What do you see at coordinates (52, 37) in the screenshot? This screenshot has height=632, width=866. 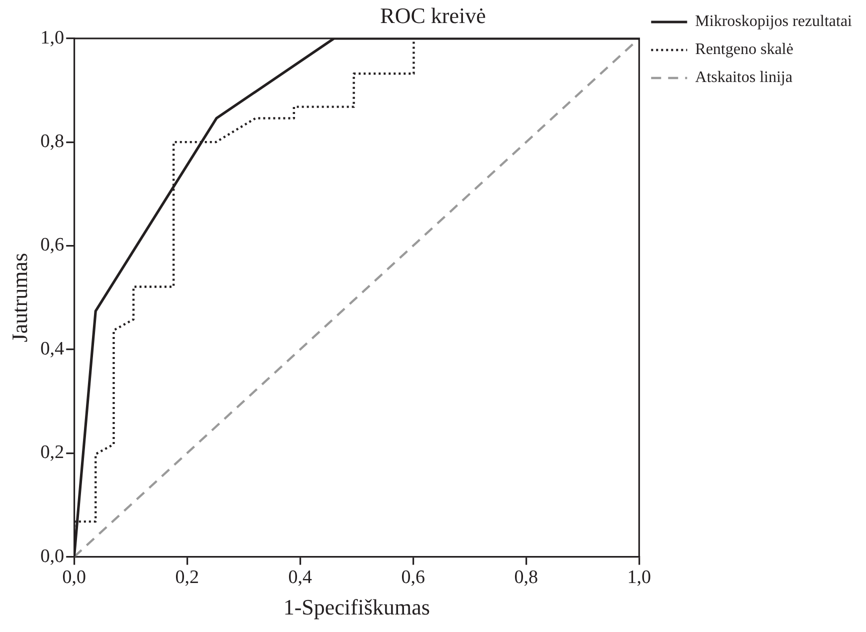 I see `y-tick-label: 1,0` at bounding box center [52, 37].